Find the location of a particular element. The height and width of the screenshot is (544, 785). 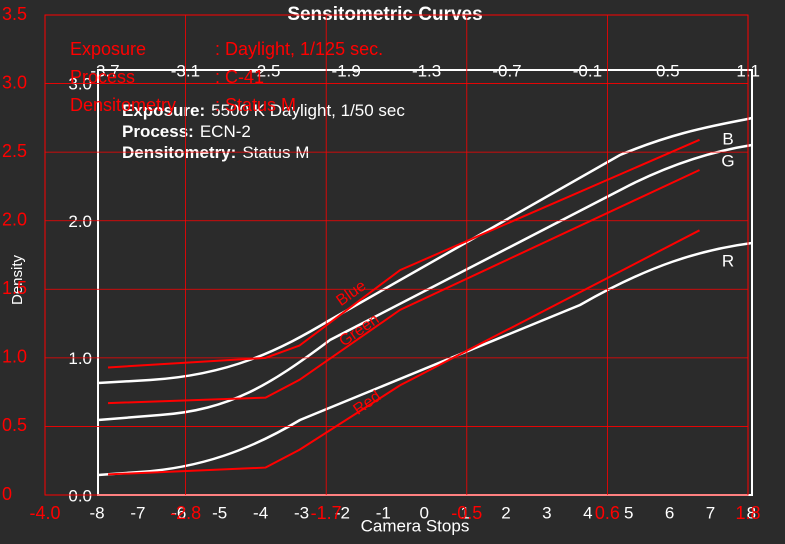

scan-curve-label: B is located at coordinates (727, 138).